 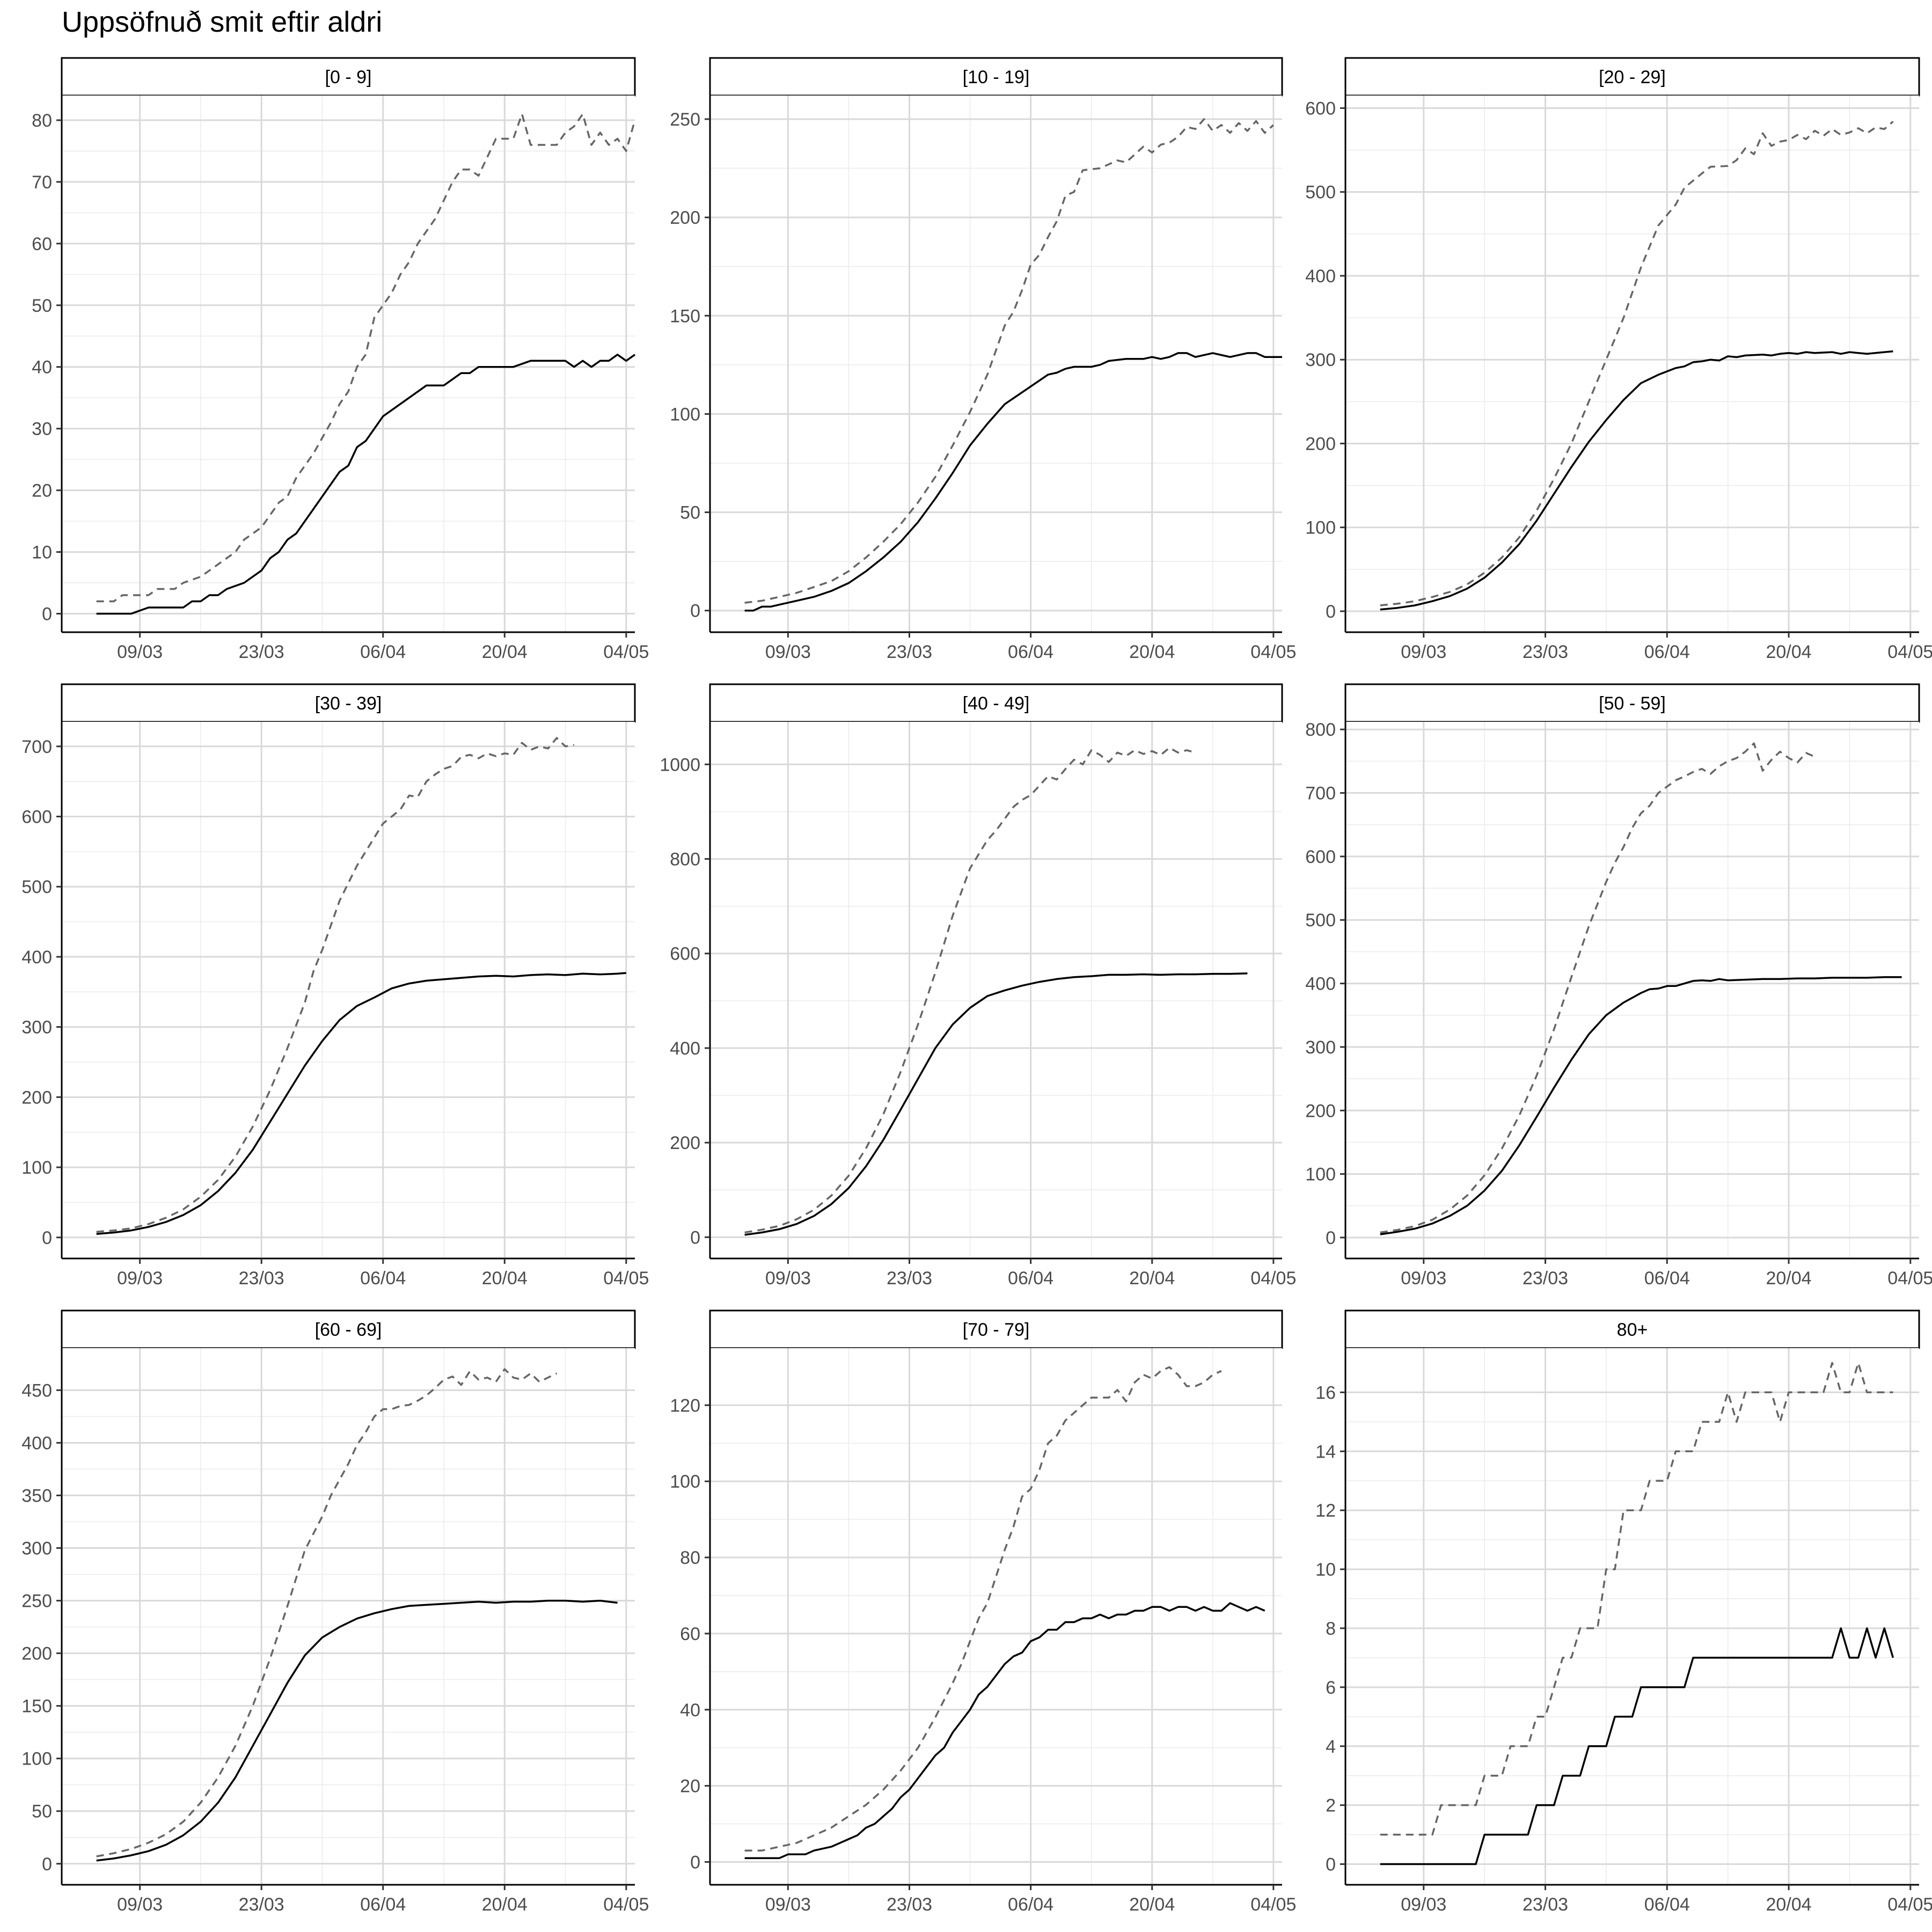 What do you see at coordinates (1632, 1330) in the screenshot?
I see `facet-label: 80+` at bounding box center [1632, 1330].